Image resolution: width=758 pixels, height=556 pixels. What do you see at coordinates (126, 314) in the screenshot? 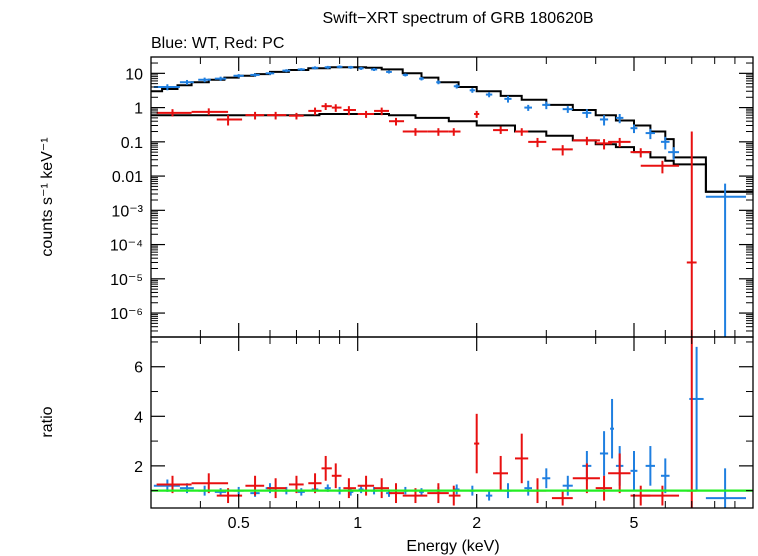
I see `y-tick-label: 10⁻⁶` at bounding box center [126, 314].